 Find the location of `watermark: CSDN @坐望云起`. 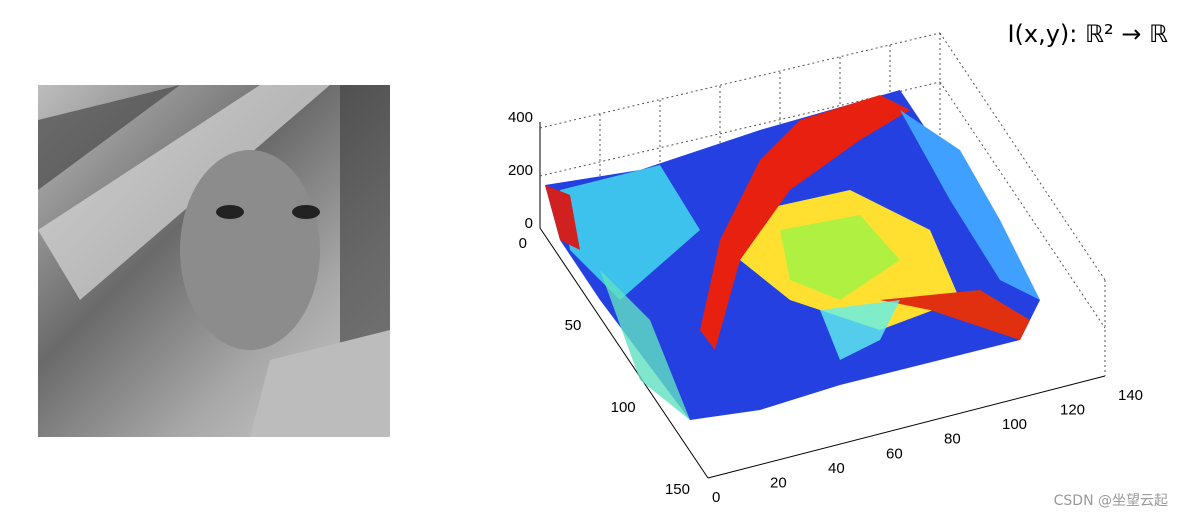

watermark: CSDN @坐望云起 is located at coordinates (1111, 501).